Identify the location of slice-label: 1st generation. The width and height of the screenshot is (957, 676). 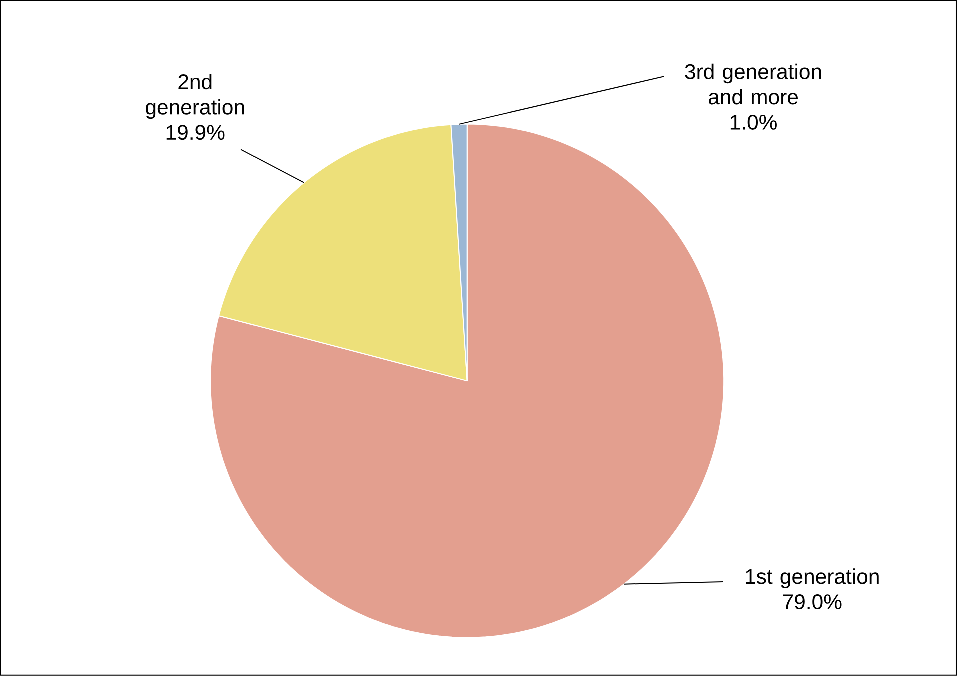
(812, 578).